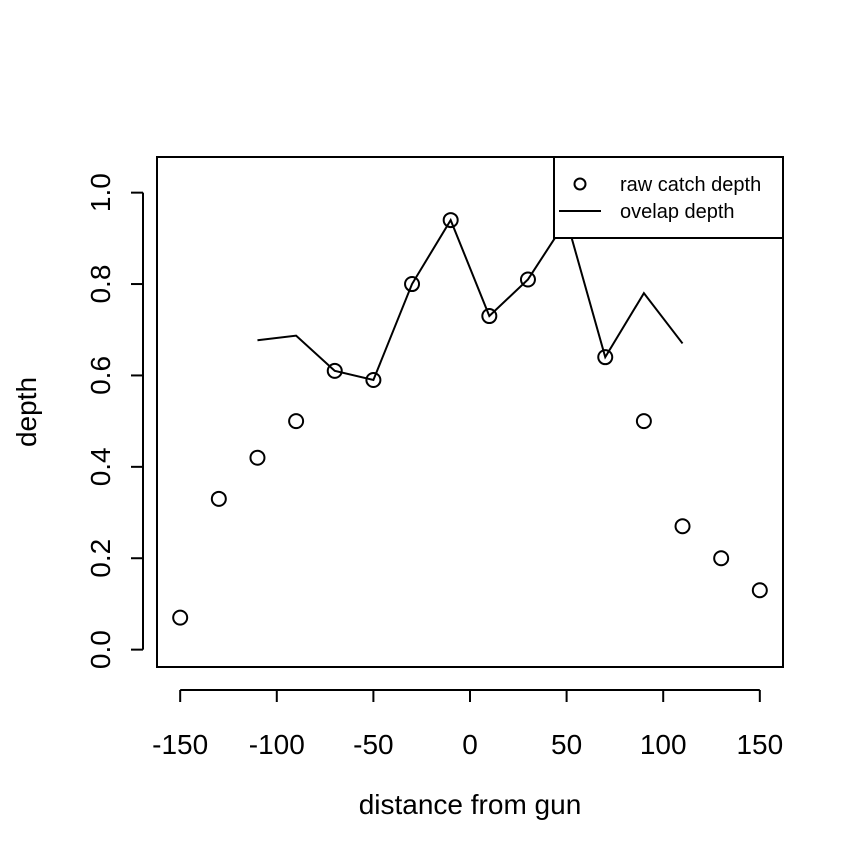 This screenshot has height=864, width=864. Describe the element at coordinates (759, 744) in the screenshot. I see `x-tick-label: 150` at that location.